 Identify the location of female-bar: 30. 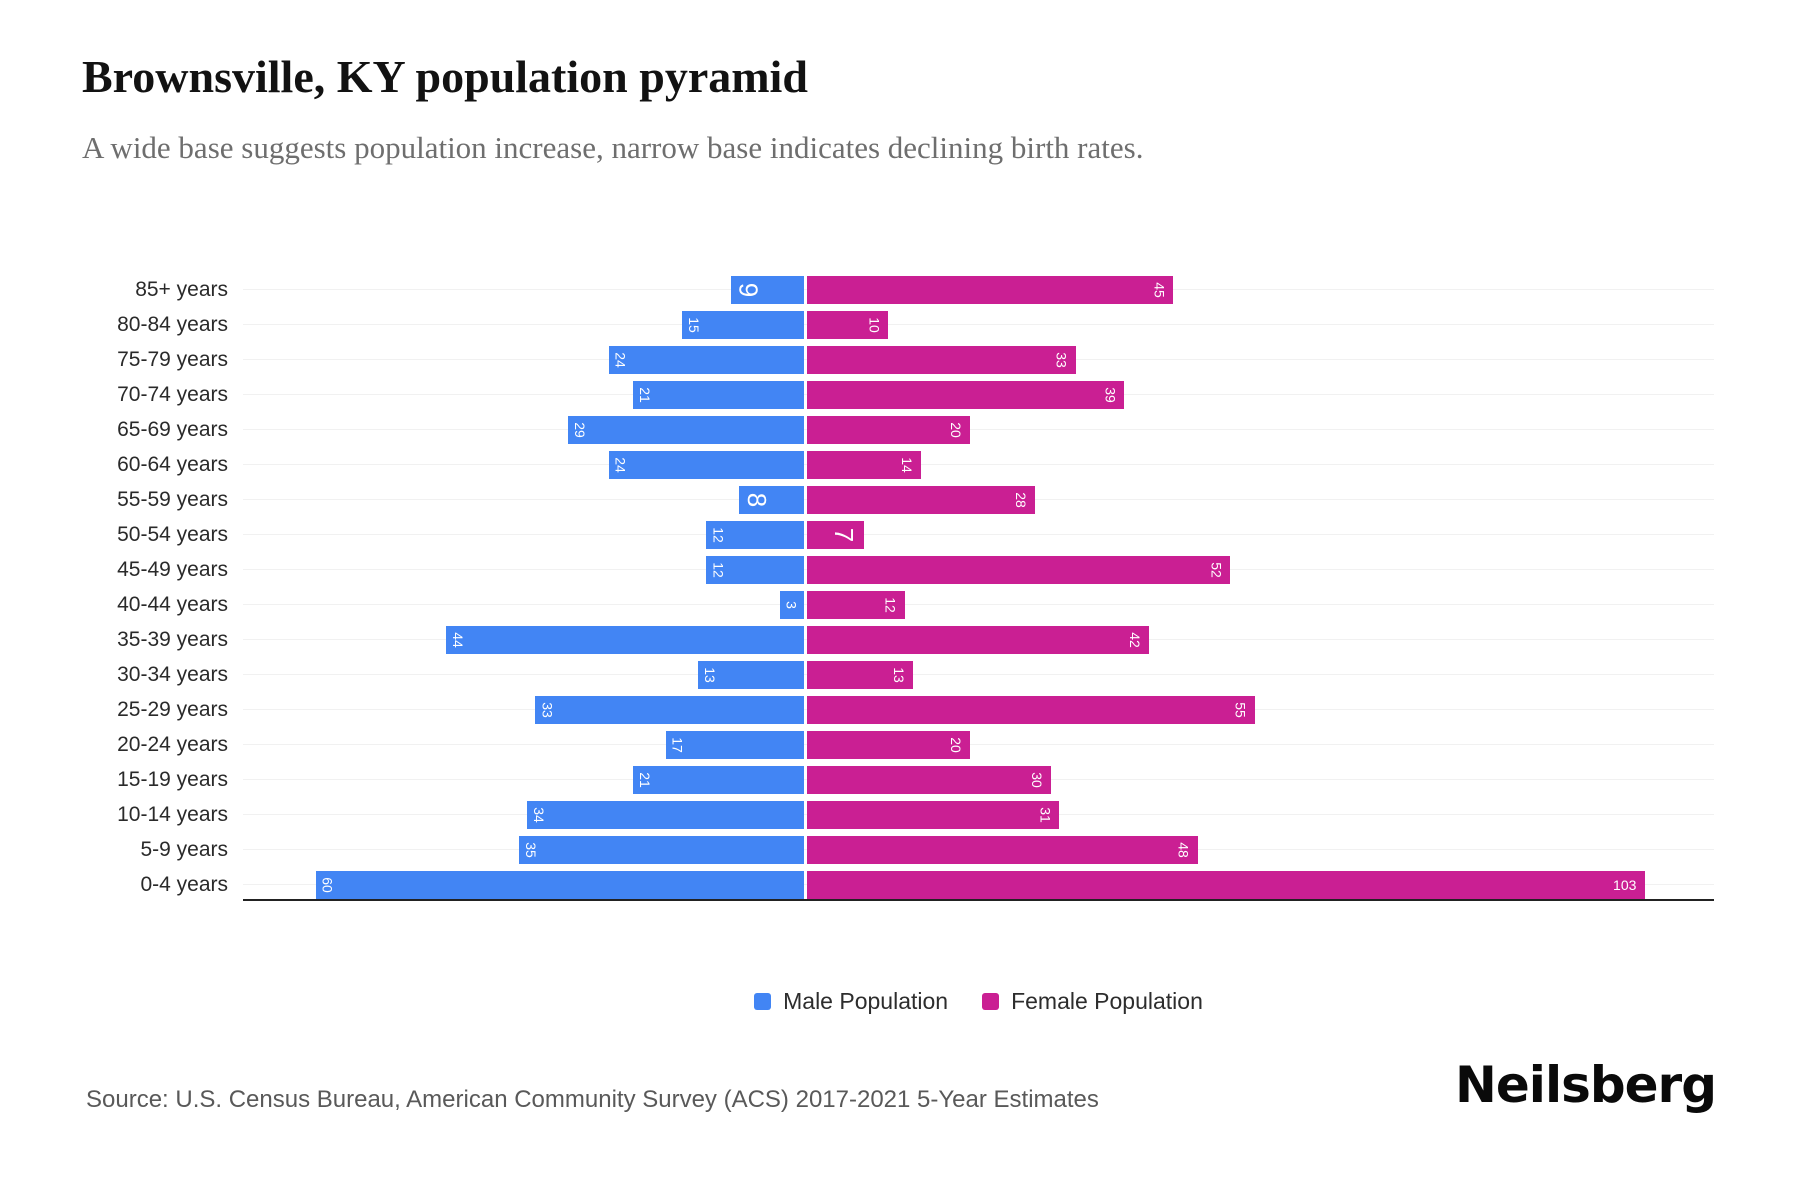
(929, 780).